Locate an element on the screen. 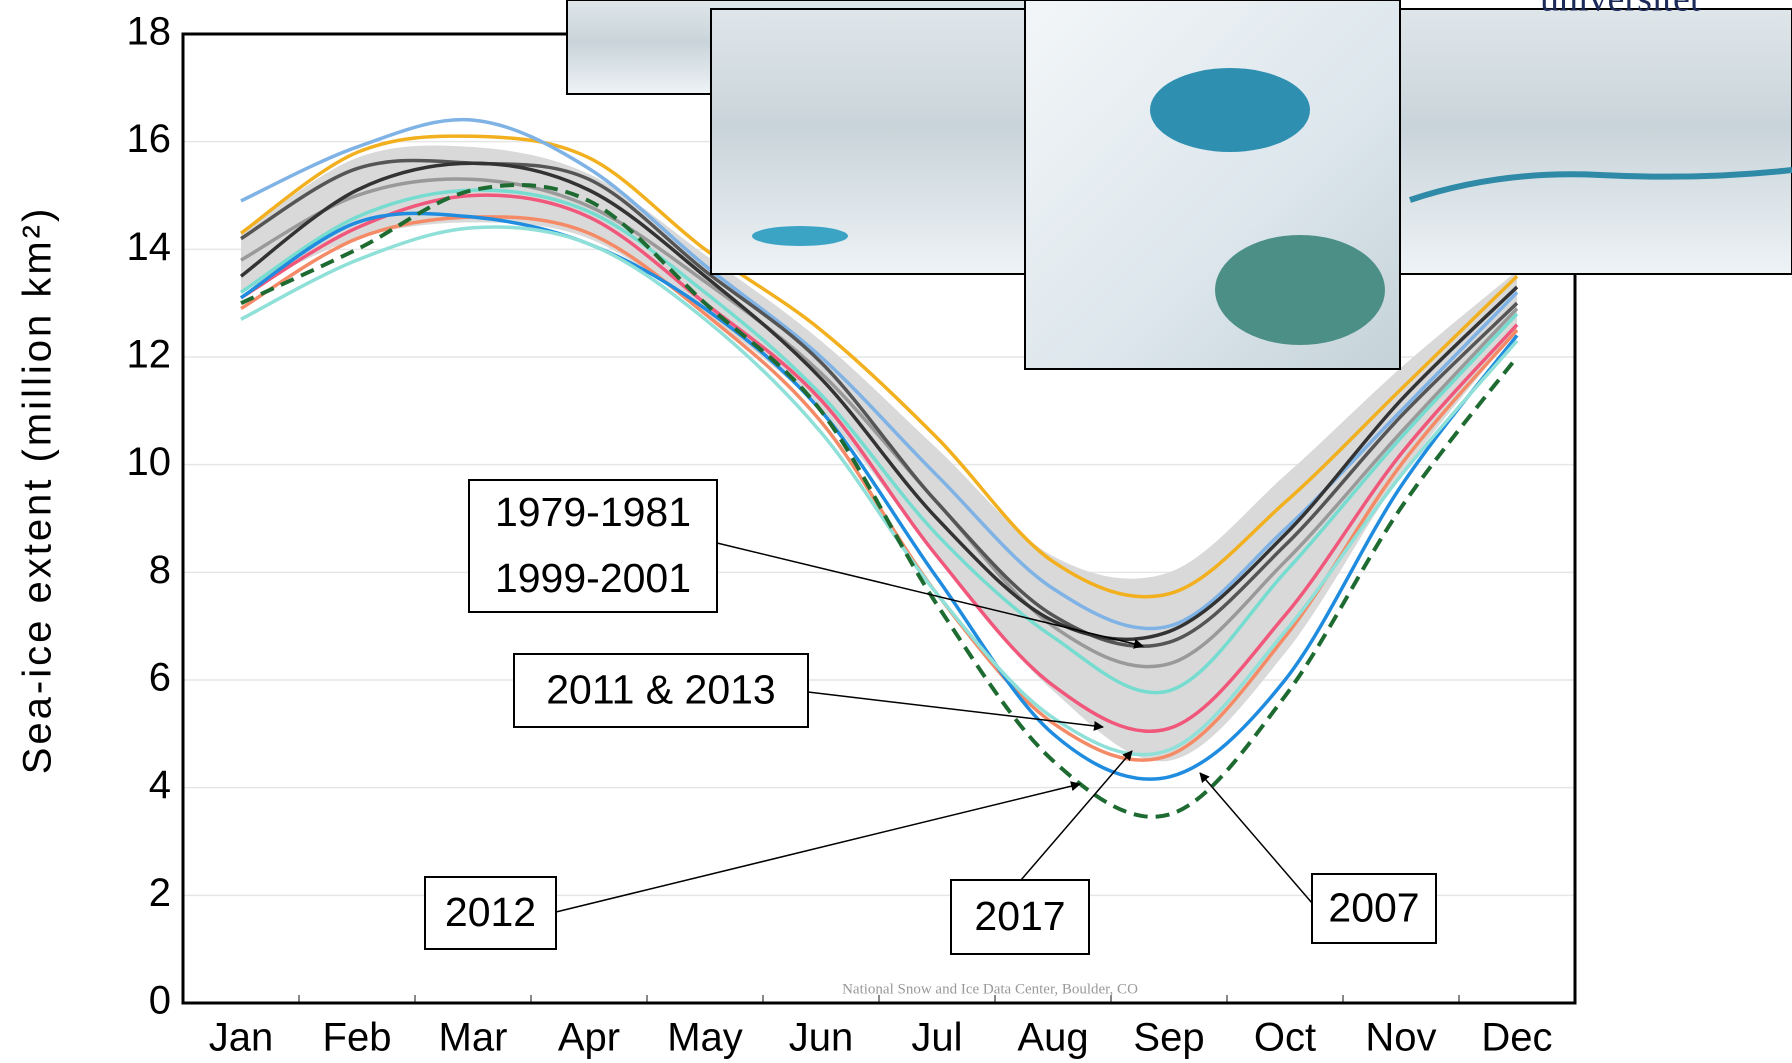 The image size is (1792, 1063). y-tick-label: 0 is located at coordinates (160, 1001).